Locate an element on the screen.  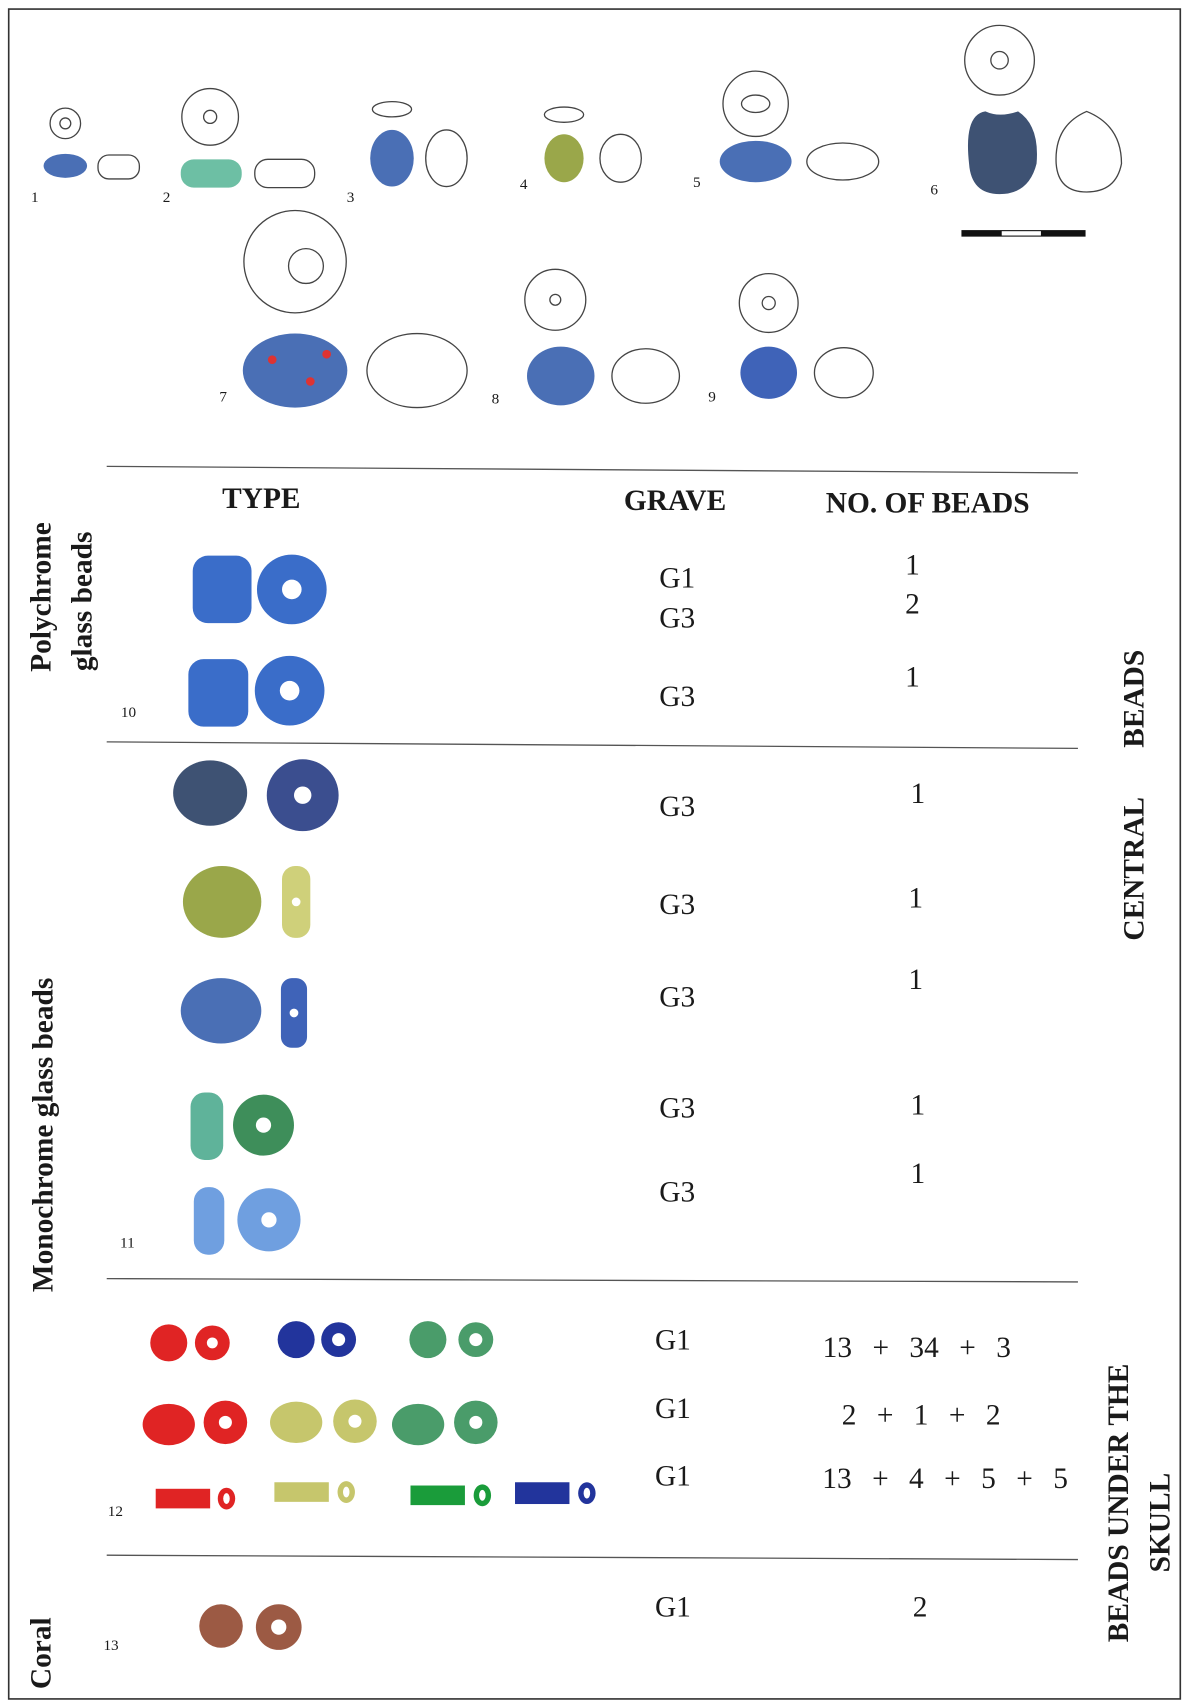
figure-number: 1 is located at coordinates (35, 197).